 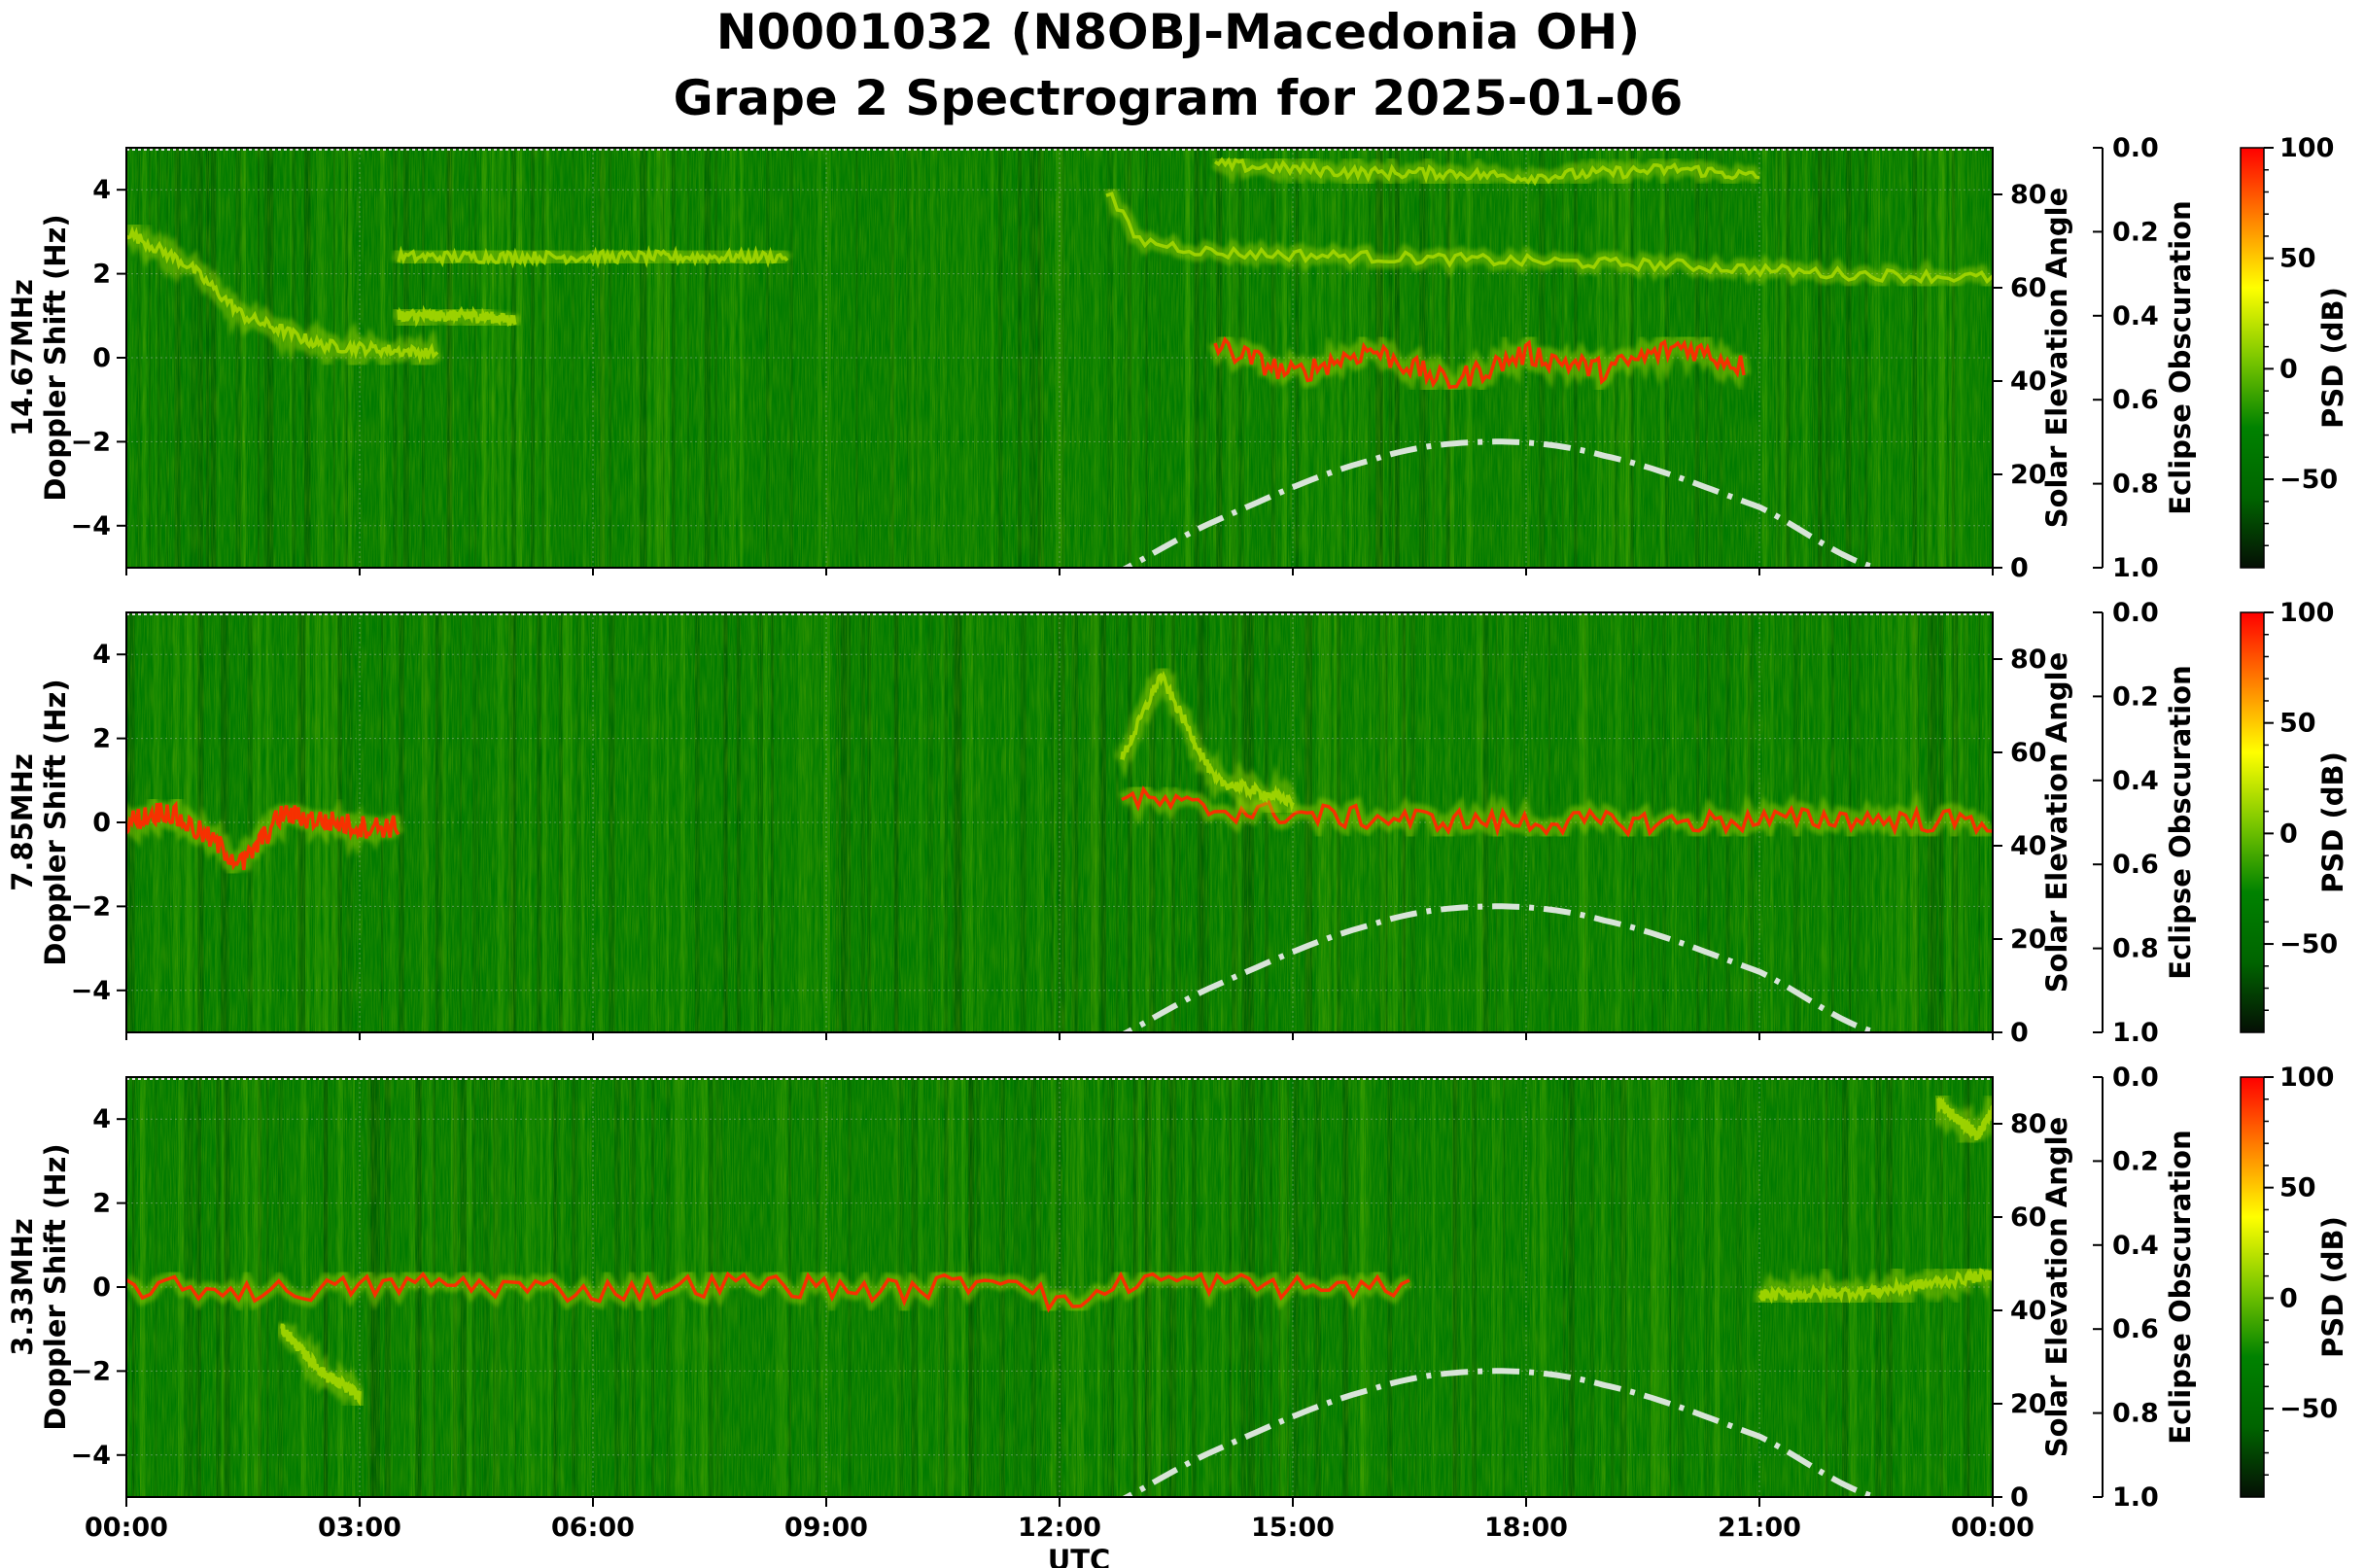 What do you see at coordinates (1060, 275) in the screenshot?
I see `doppler-traces` at bounding box center [1060, 275].